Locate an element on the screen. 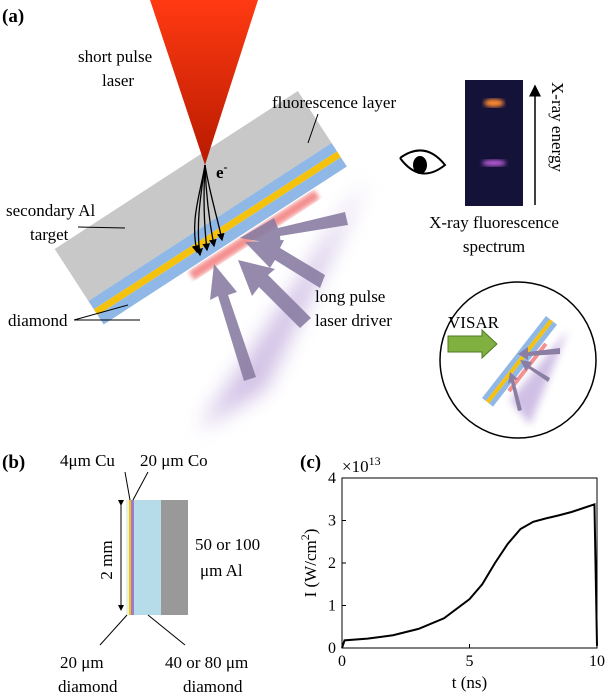 This screenshot has width=608, height=700. label: short pulse is located at coordinates (115, 56).